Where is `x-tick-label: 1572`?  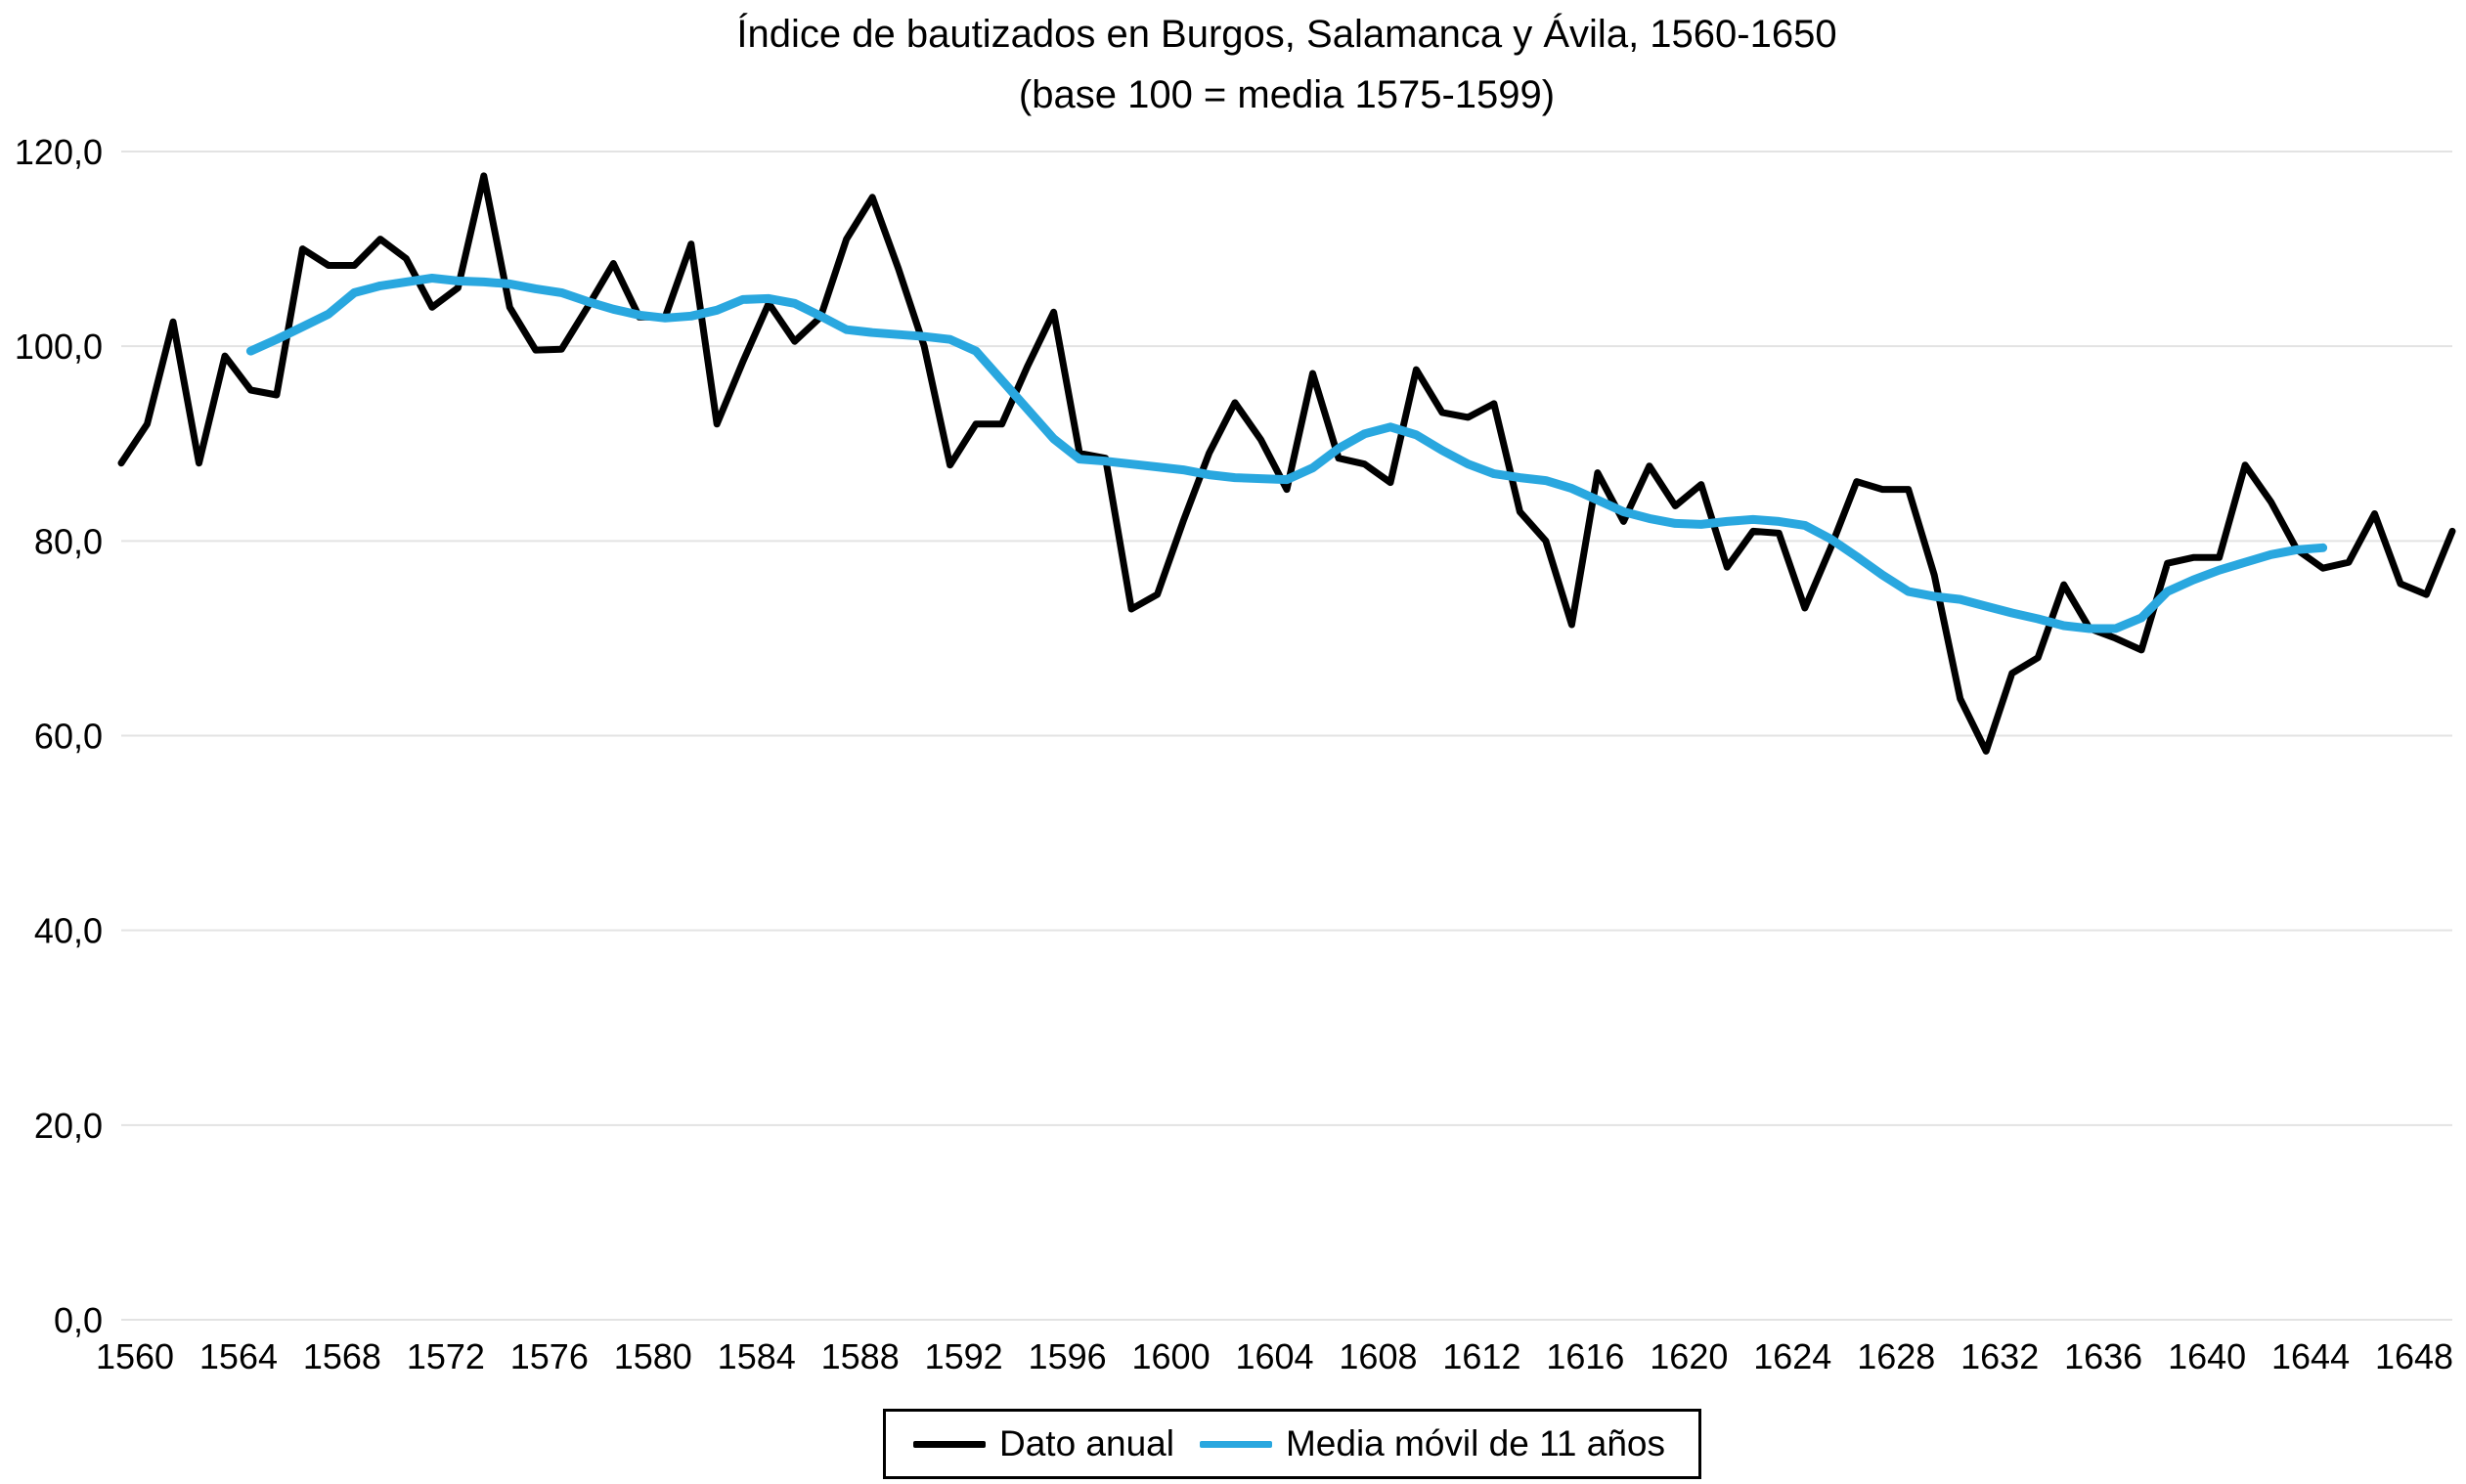 x-tick-label: 1572 is located at coordinates (446, 1356).